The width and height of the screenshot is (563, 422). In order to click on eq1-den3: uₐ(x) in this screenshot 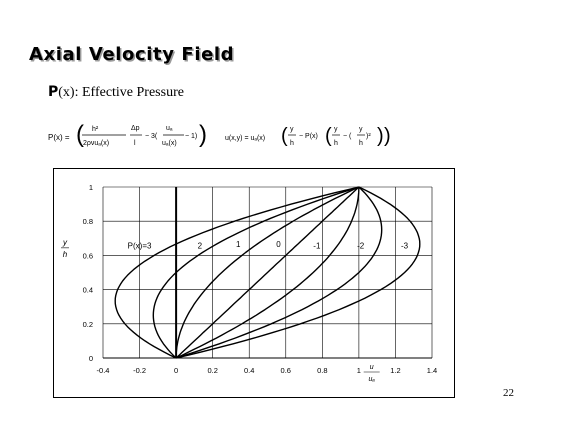, I will do `click(169, 143)`.